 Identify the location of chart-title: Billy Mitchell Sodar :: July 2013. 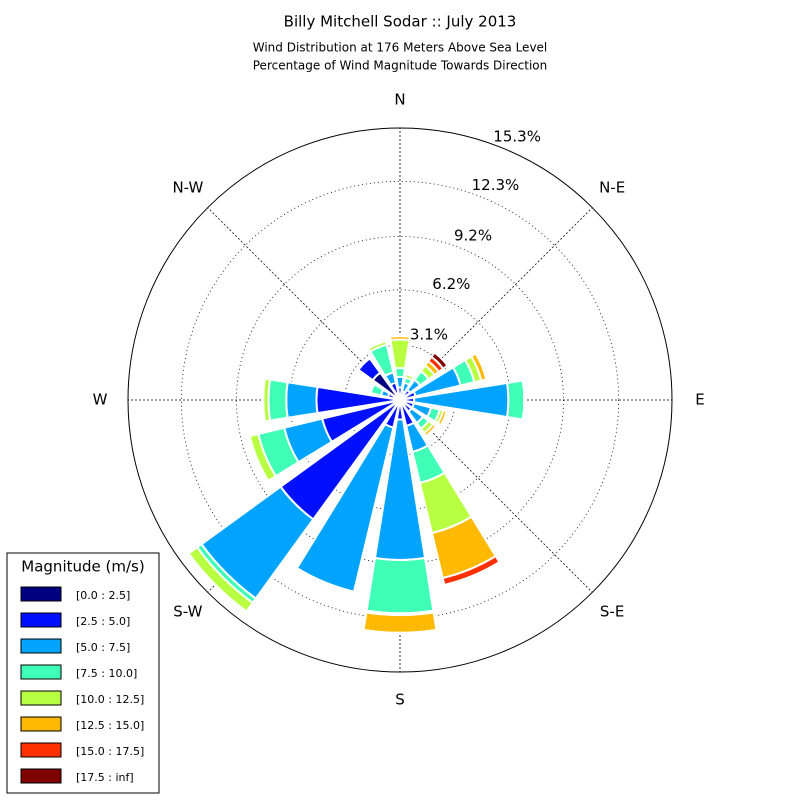
(400, 22).